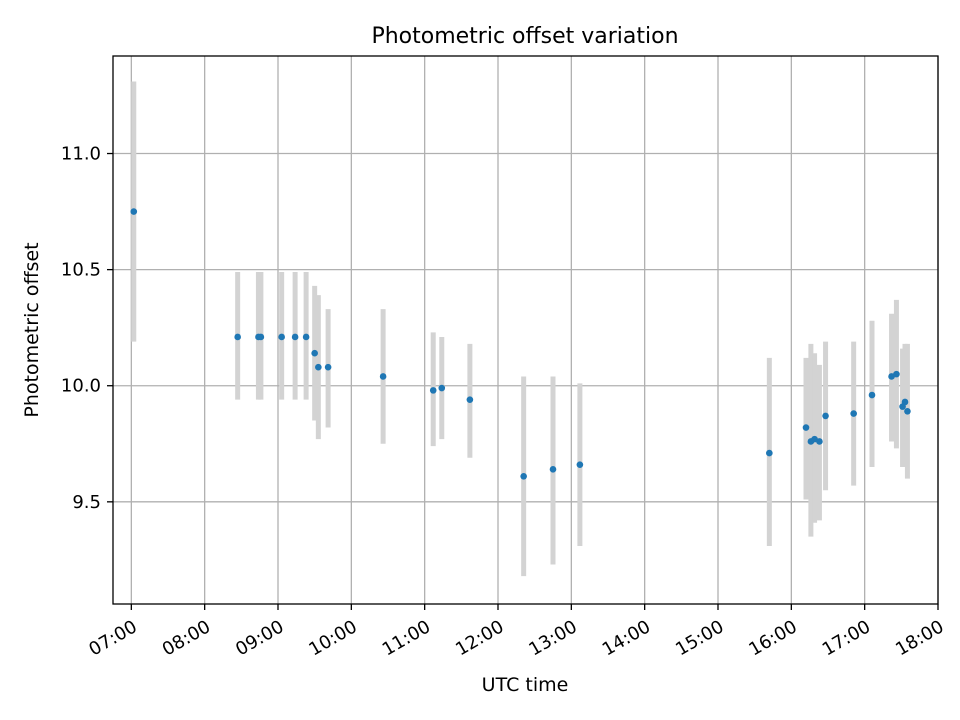 The image size is (960, 720). Describe the element at coordinates (32, 329) in the screenshot. I see `y-axis-label: Photometric offset` at that location.